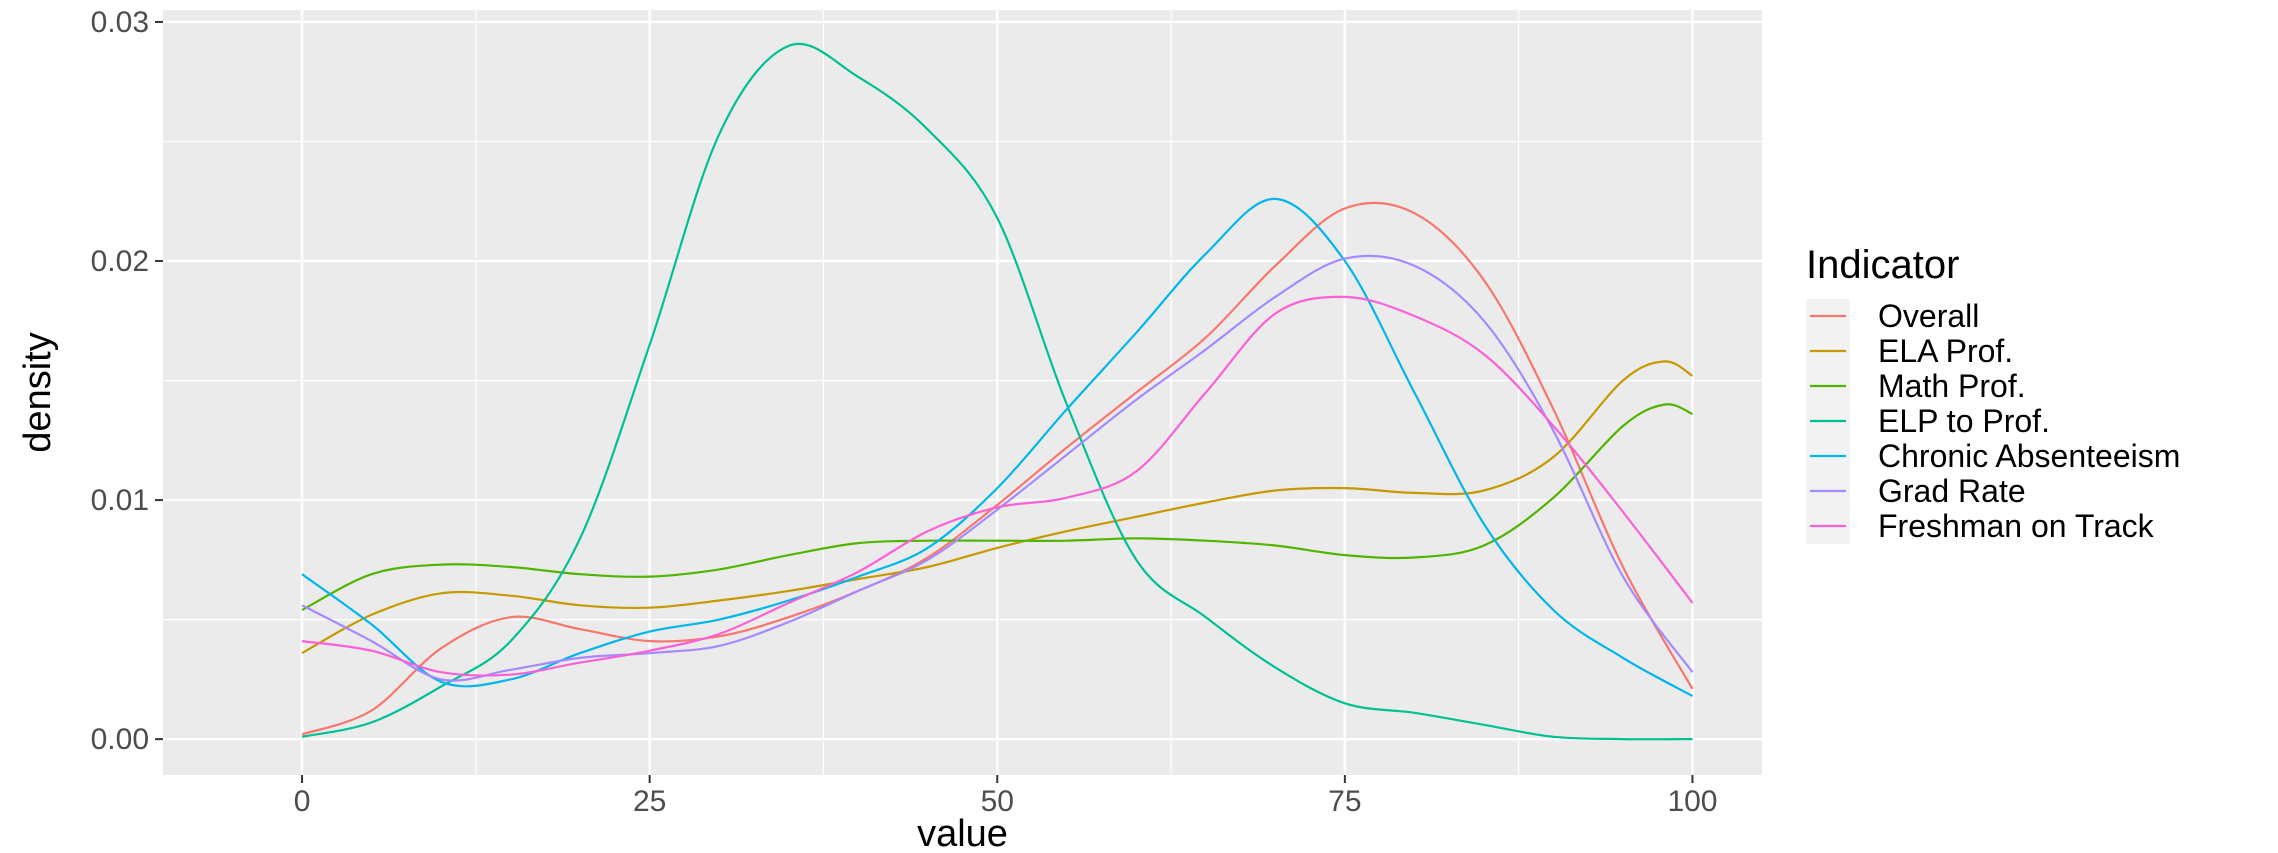 The width and height of the screenshot is (2278, 853). Describe the element at coordinates (120, 739) in the screenshot. I see `y-tick-label: 0.00` at that location.